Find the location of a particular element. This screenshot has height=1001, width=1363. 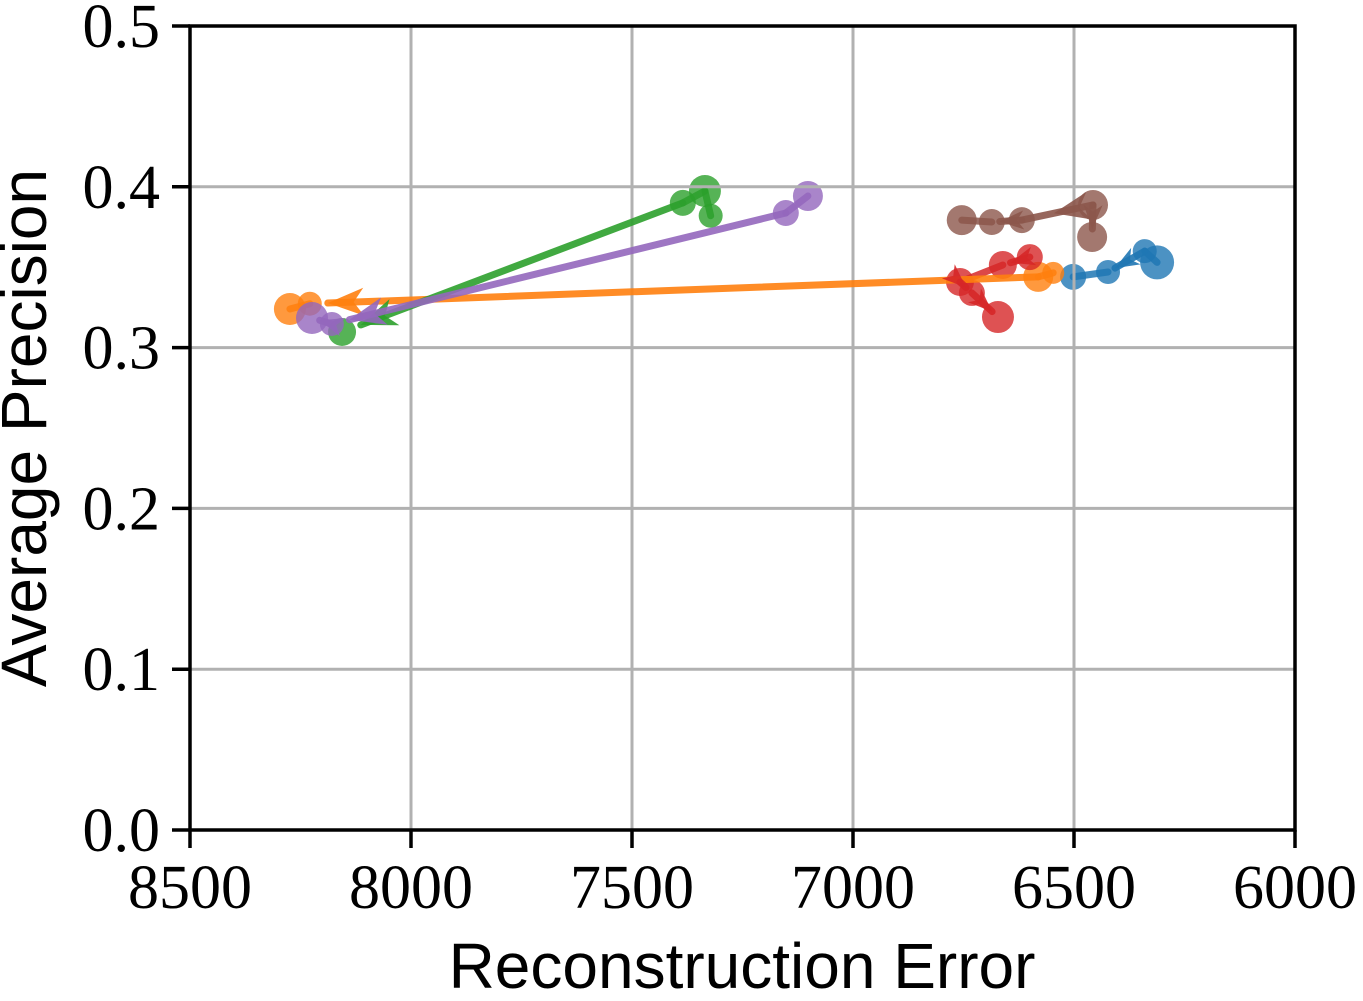

data-markers-layer is located at coordinates (724, 260).